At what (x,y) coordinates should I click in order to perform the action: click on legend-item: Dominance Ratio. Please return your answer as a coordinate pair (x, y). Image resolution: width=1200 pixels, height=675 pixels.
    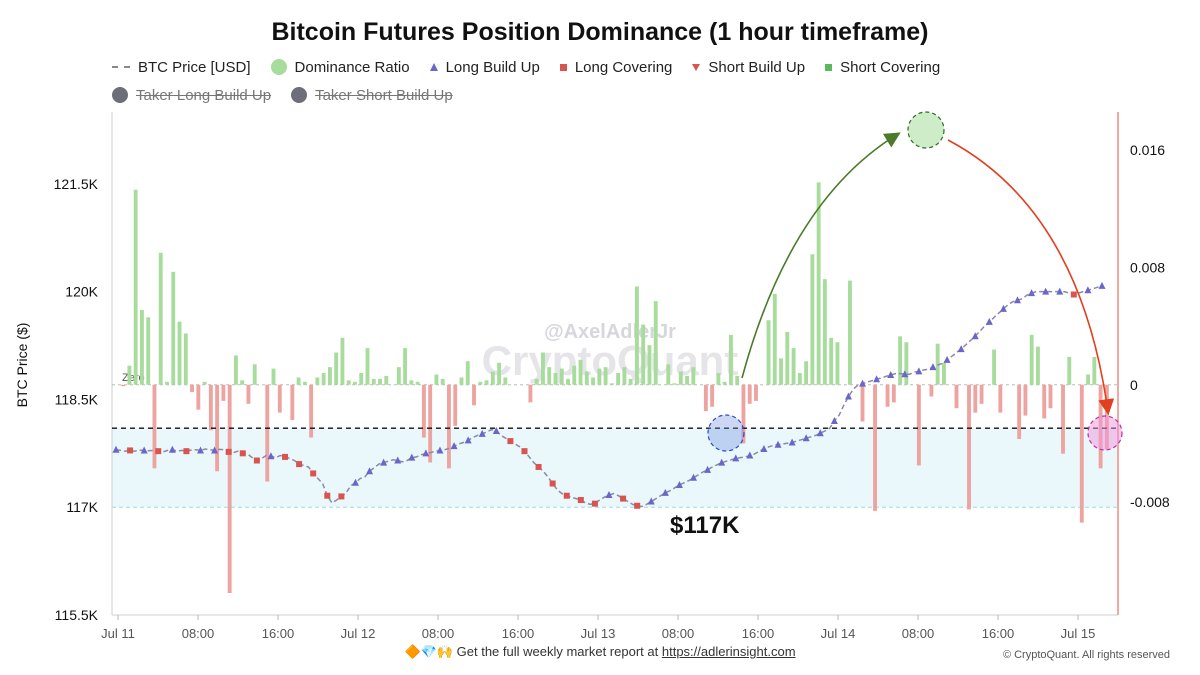
    Looking at the image, I should click on (340, 67).